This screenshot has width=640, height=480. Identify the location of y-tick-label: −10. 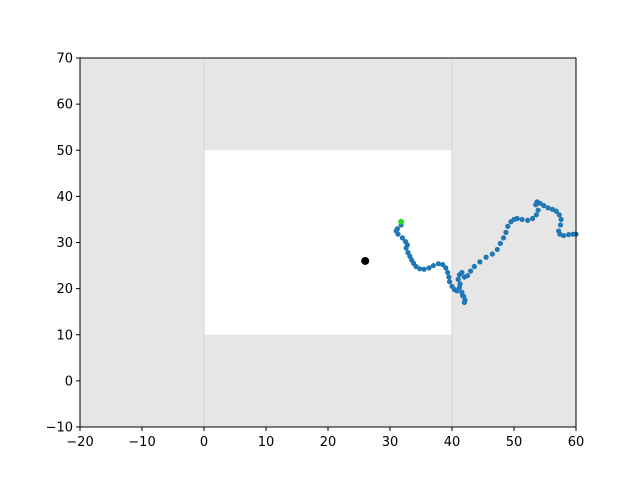
(59, 428).